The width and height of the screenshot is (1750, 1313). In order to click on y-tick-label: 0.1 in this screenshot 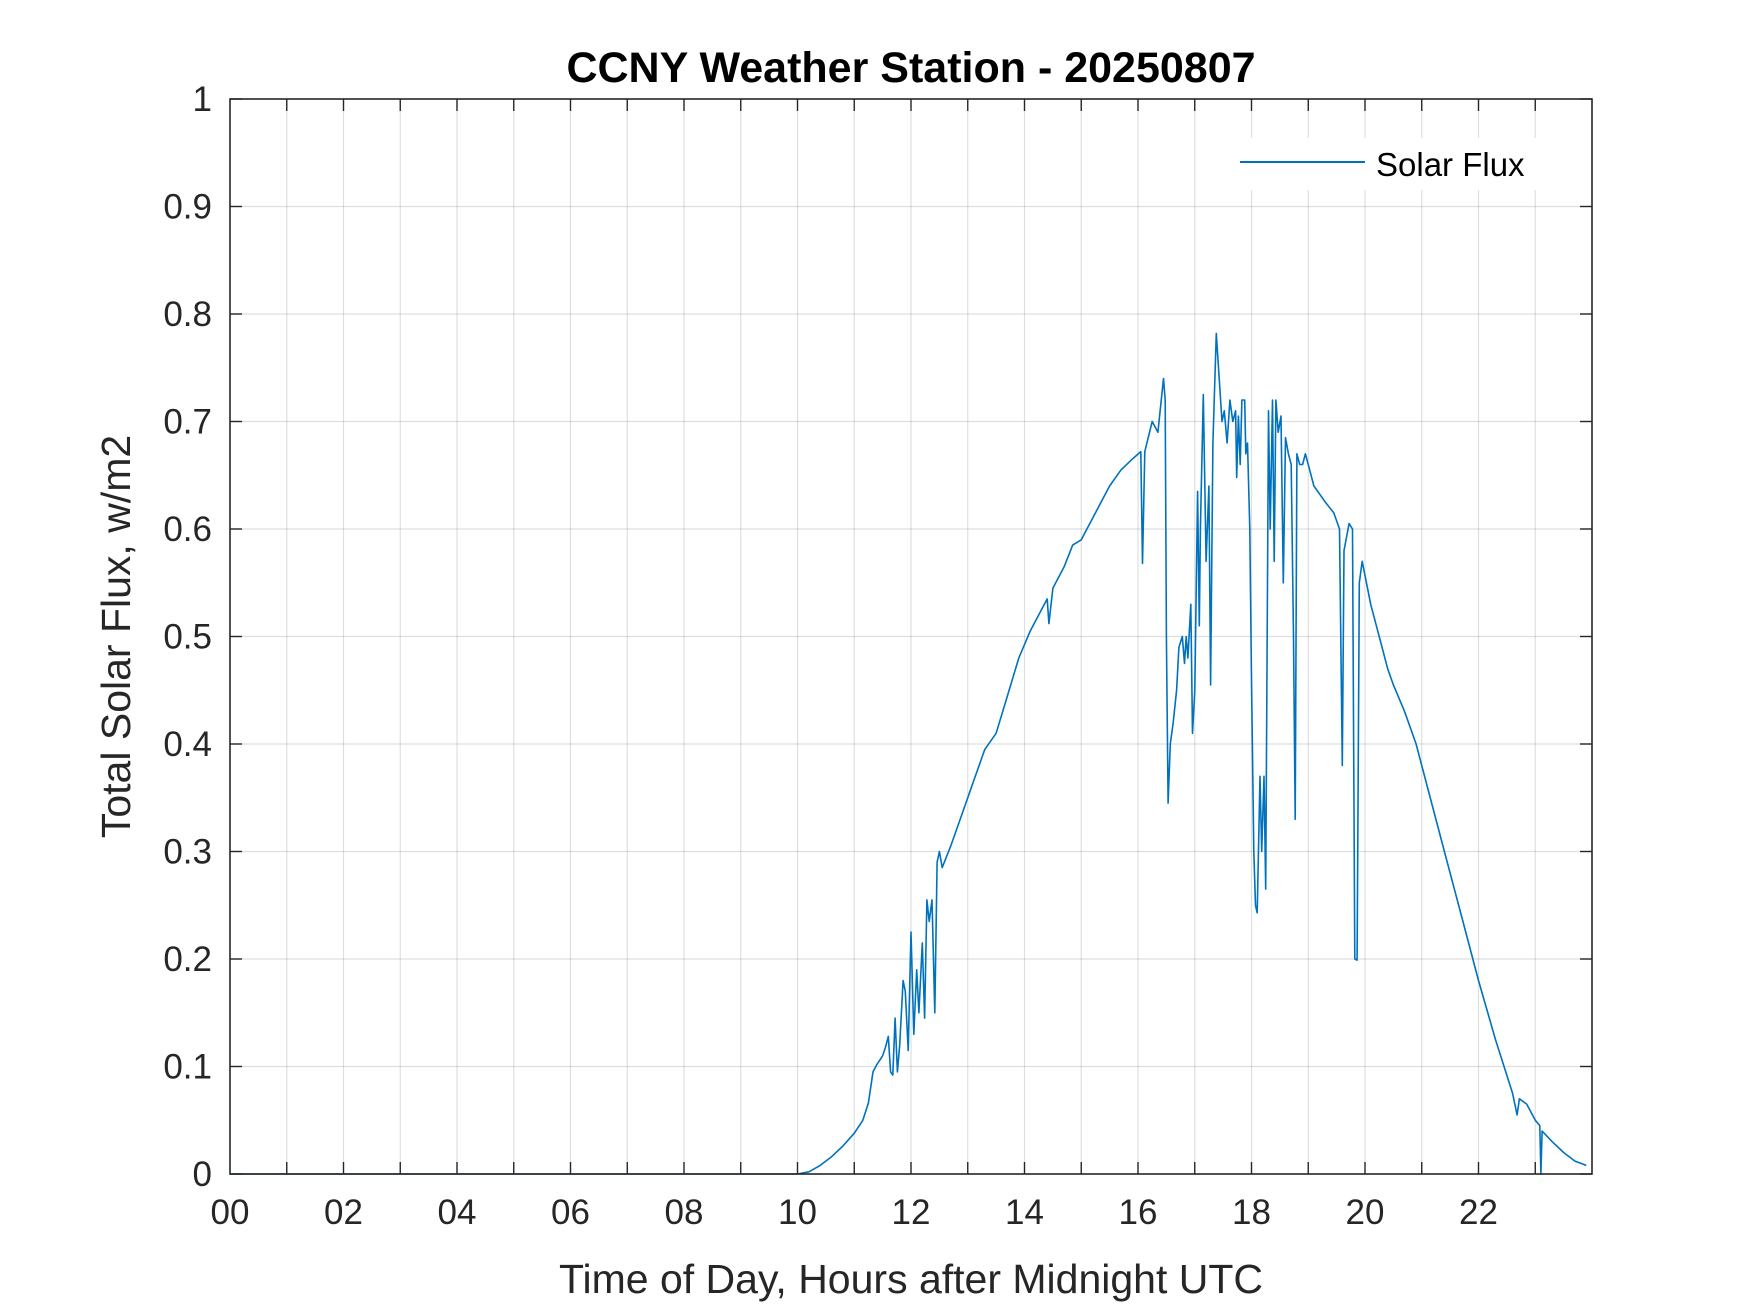, I will do `click(187, 1067)`.